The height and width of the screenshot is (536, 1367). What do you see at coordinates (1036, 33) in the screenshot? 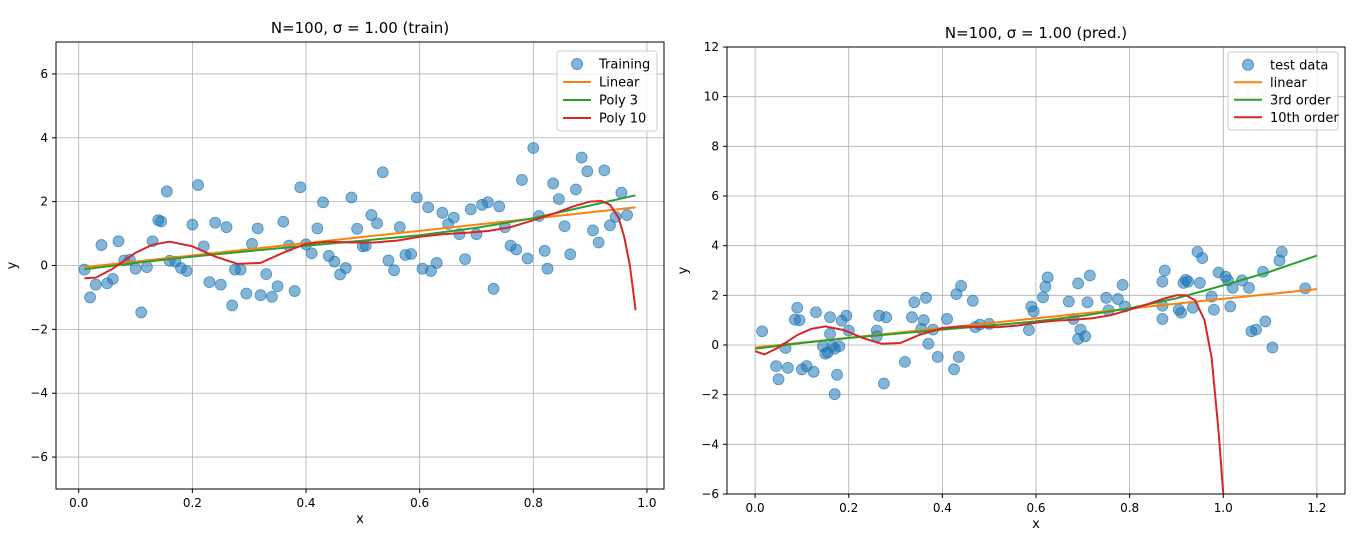
I see `chart-title: N=100, σ = 1.00 (pred.)` at bounding box center [1036, 33].